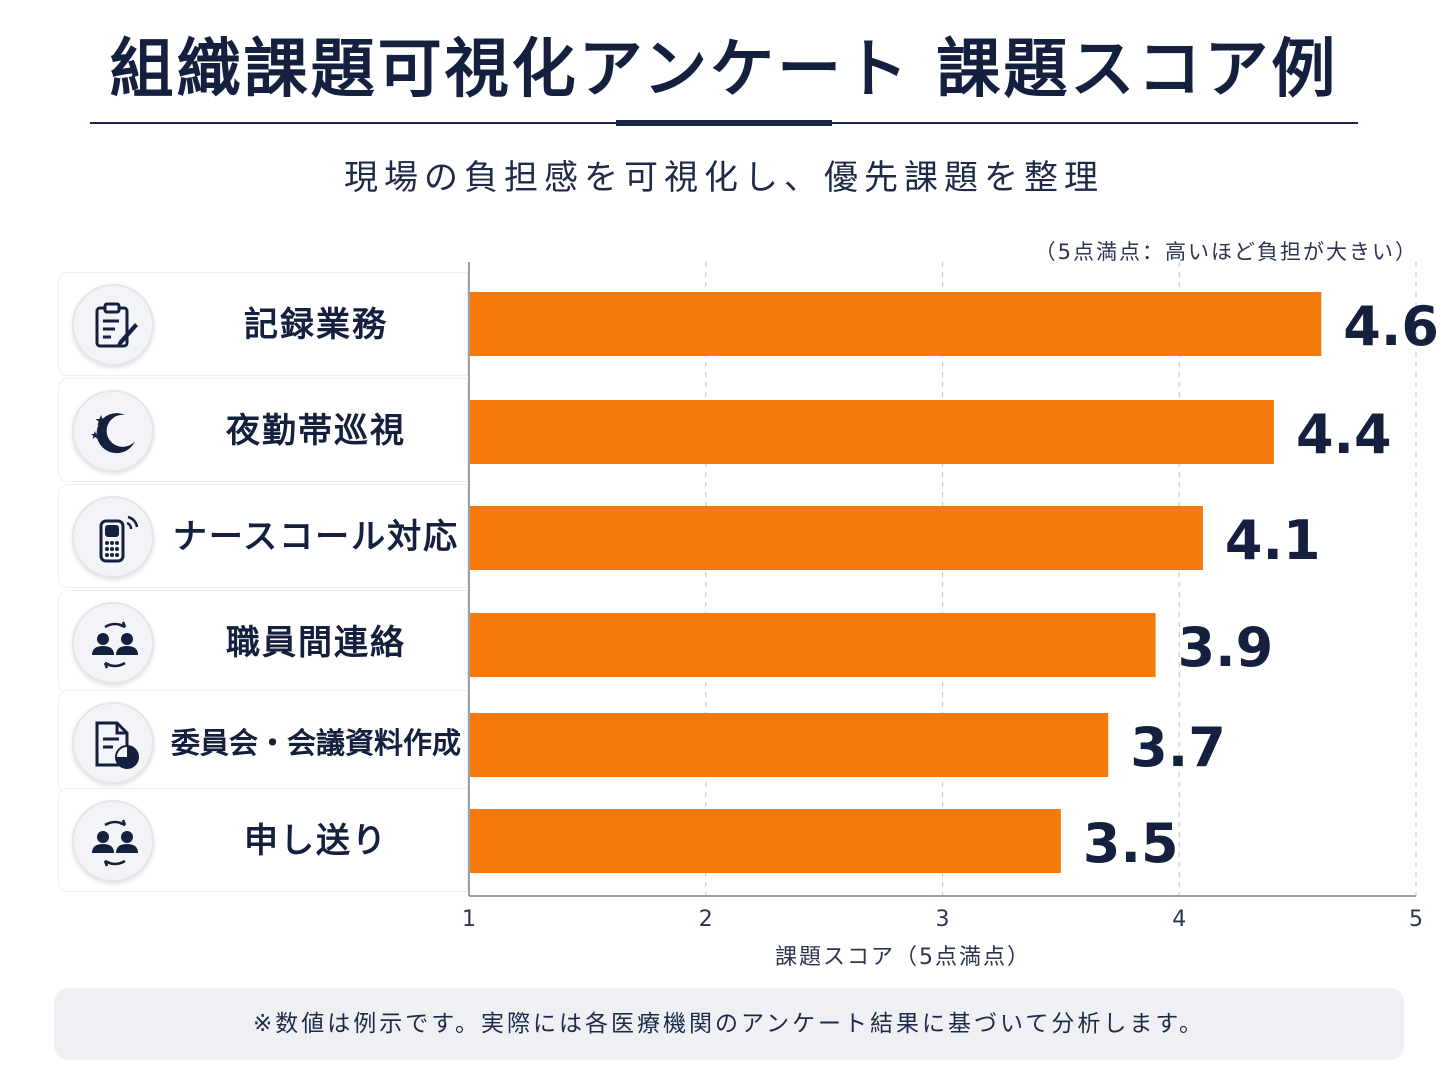  What do you see at coordinates (469, 919) in the screenshot?
I see `x-tick-label: 1` at bounding box center [469, 919].